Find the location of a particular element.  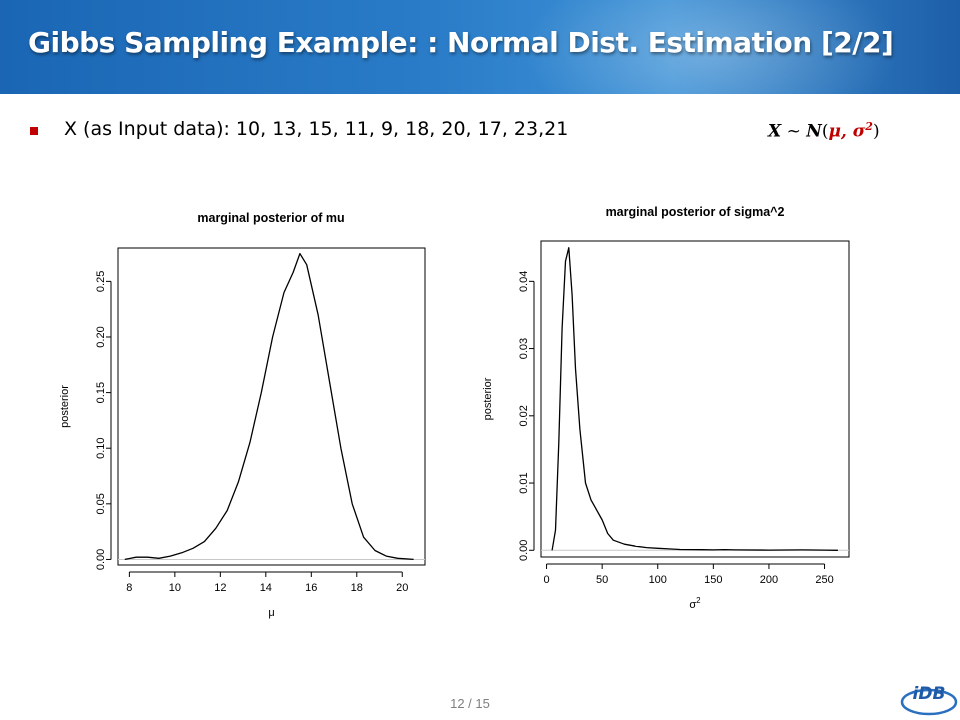

y-tick-label: 0.03 is located at coordinates (524, 348).